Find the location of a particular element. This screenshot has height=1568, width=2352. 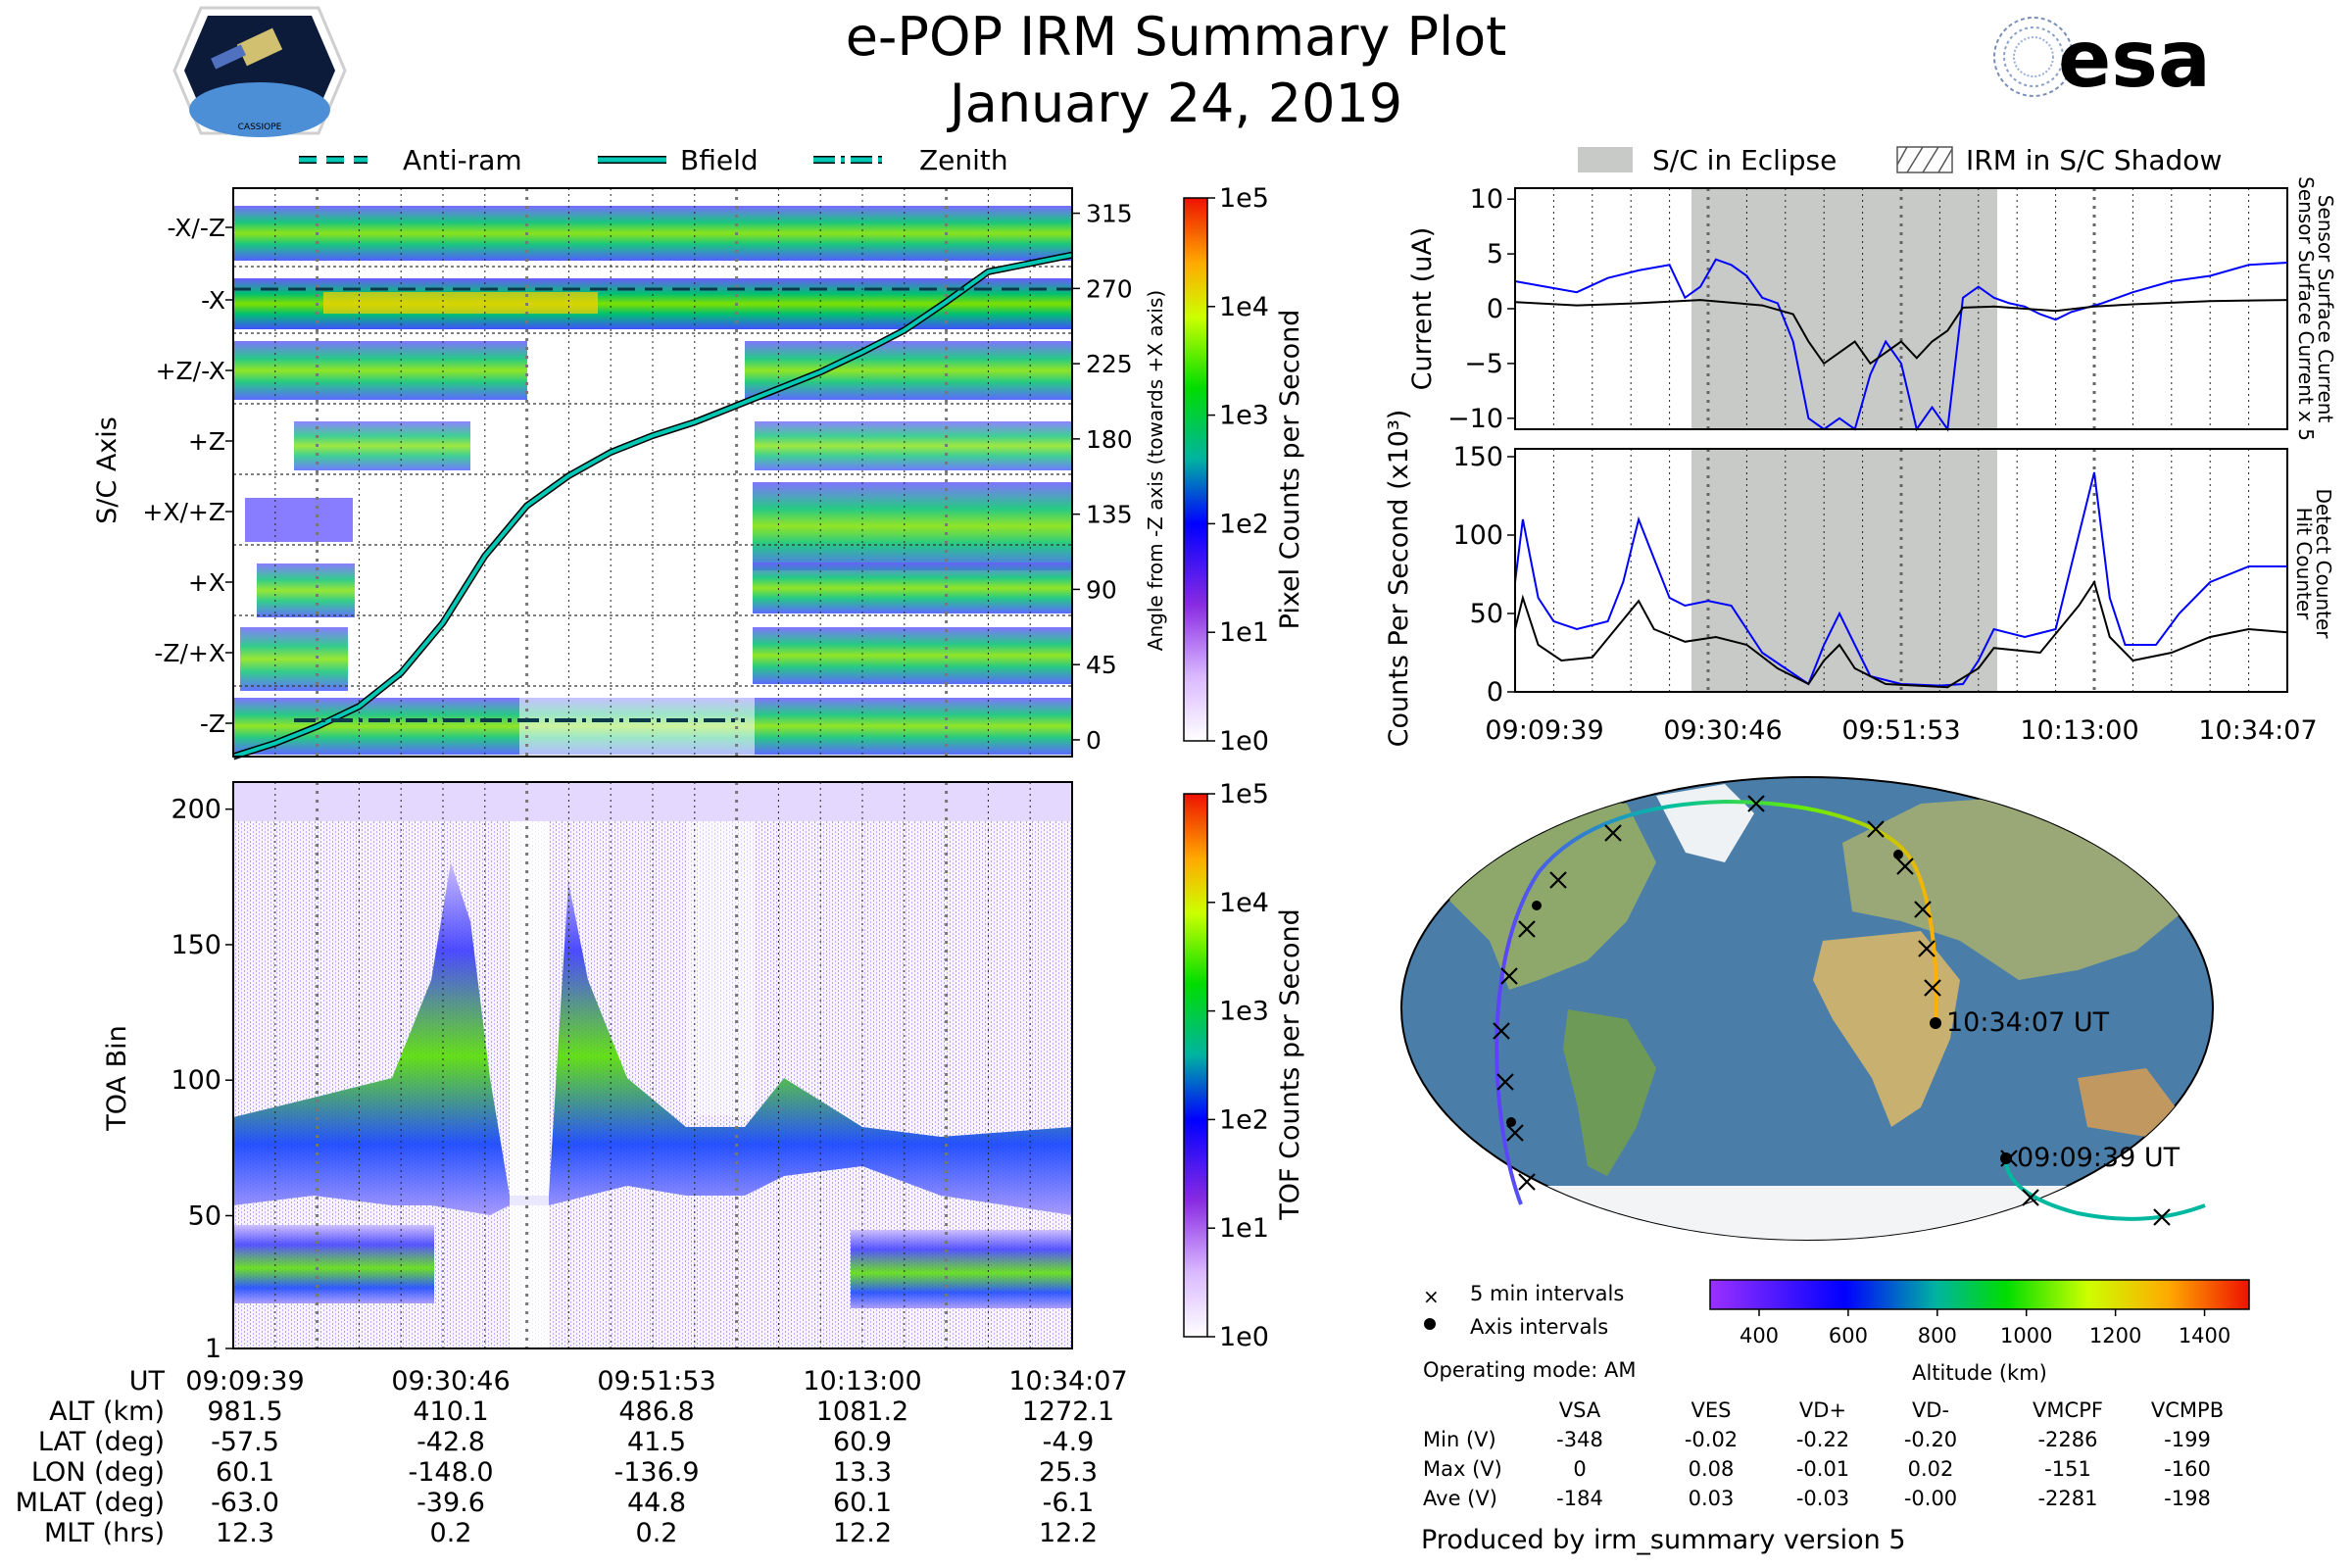

current-tick-label: 10 is located at coordinates (1486, 199).